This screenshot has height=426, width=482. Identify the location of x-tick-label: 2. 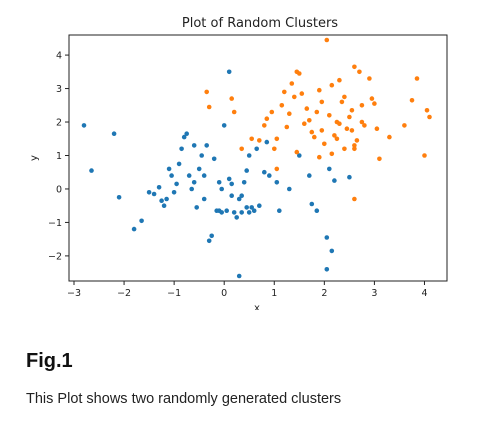
(324, 293).